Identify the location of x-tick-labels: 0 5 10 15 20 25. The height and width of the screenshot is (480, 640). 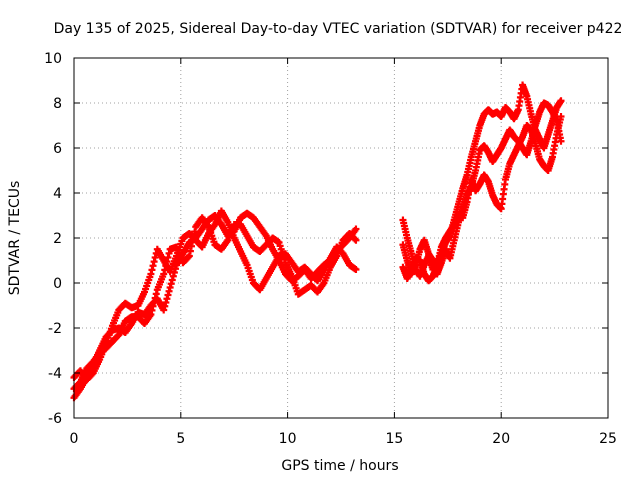
(343, 439).